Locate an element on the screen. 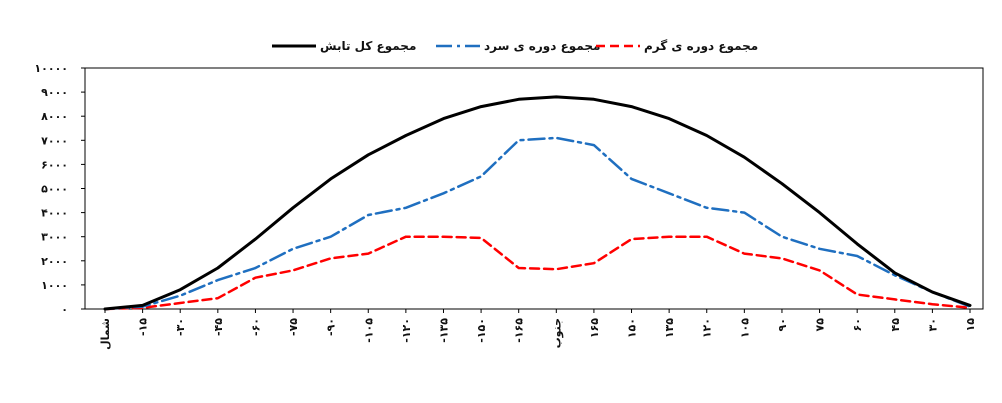 The width and height of the screenshot is (1002, 403). x-tick-label: ۱۶۵ is located at coordinates (594, 328).